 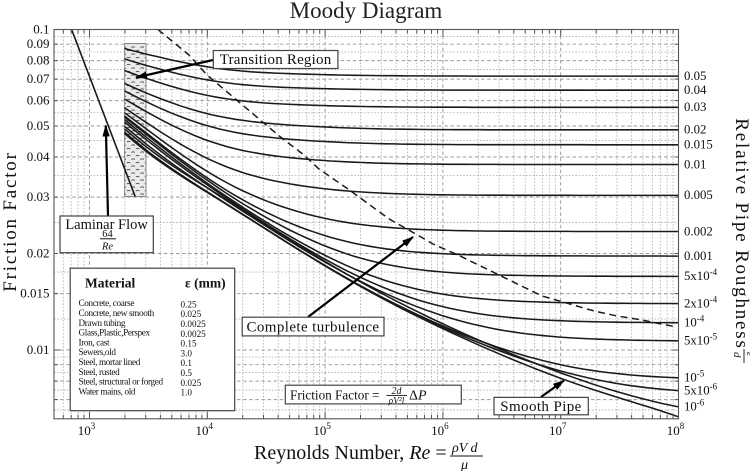 What do you see at coordinates (334, 395) in the screenshot?
I see `svg-text: Friction Factor =` at bounding box center [334, 395].